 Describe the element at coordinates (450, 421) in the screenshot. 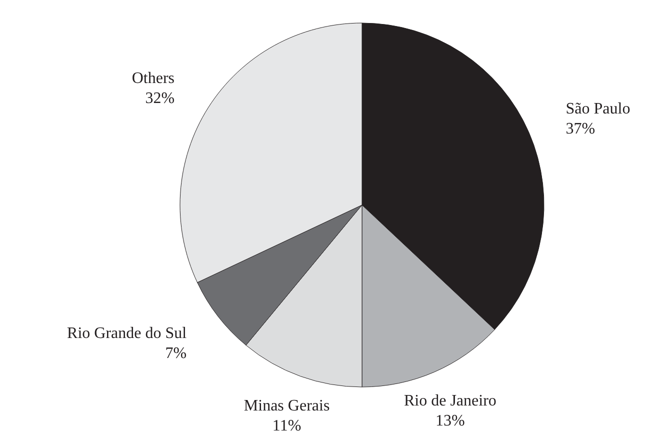

I see `data-label: 13%` at that location.